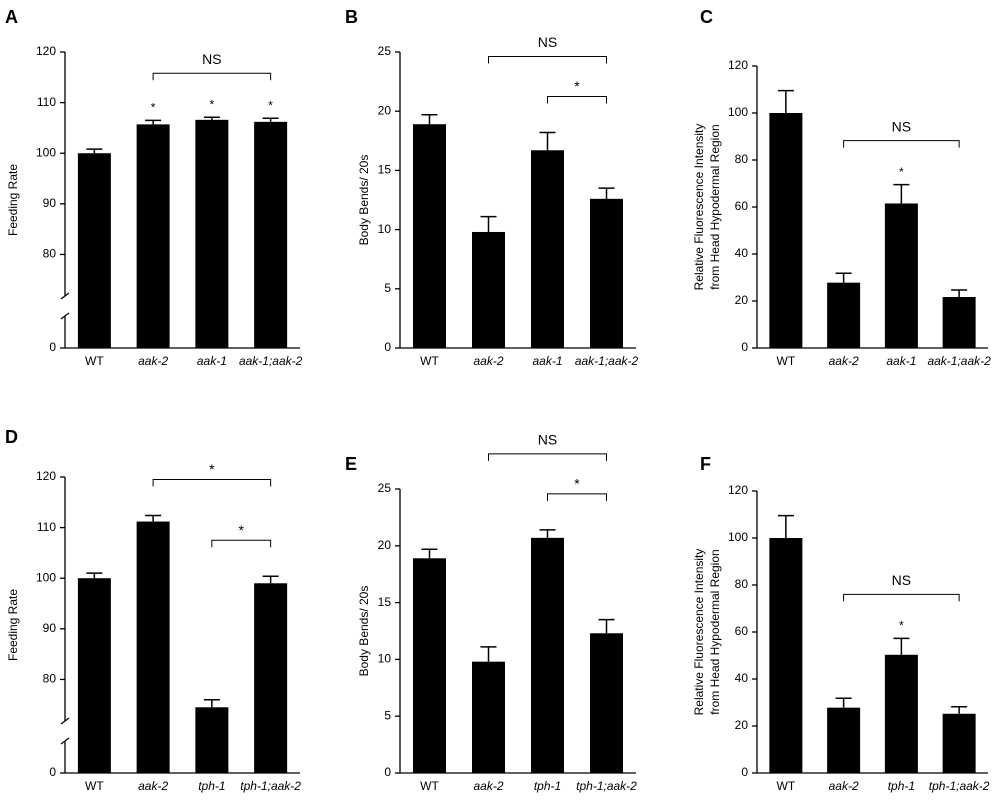 The image size is (994, 800). Describe the element at coordinates (11, 437) in the screenshot. I see `panel-label: D` at that location.